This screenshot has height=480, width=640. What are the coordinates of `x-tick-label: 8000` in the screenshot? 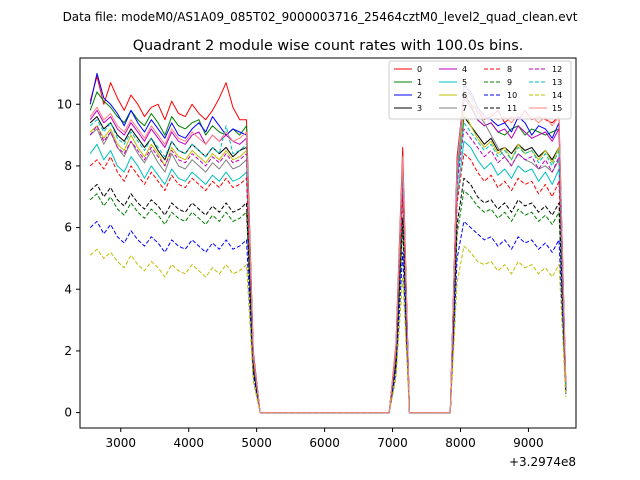 It's located at (460, 443).